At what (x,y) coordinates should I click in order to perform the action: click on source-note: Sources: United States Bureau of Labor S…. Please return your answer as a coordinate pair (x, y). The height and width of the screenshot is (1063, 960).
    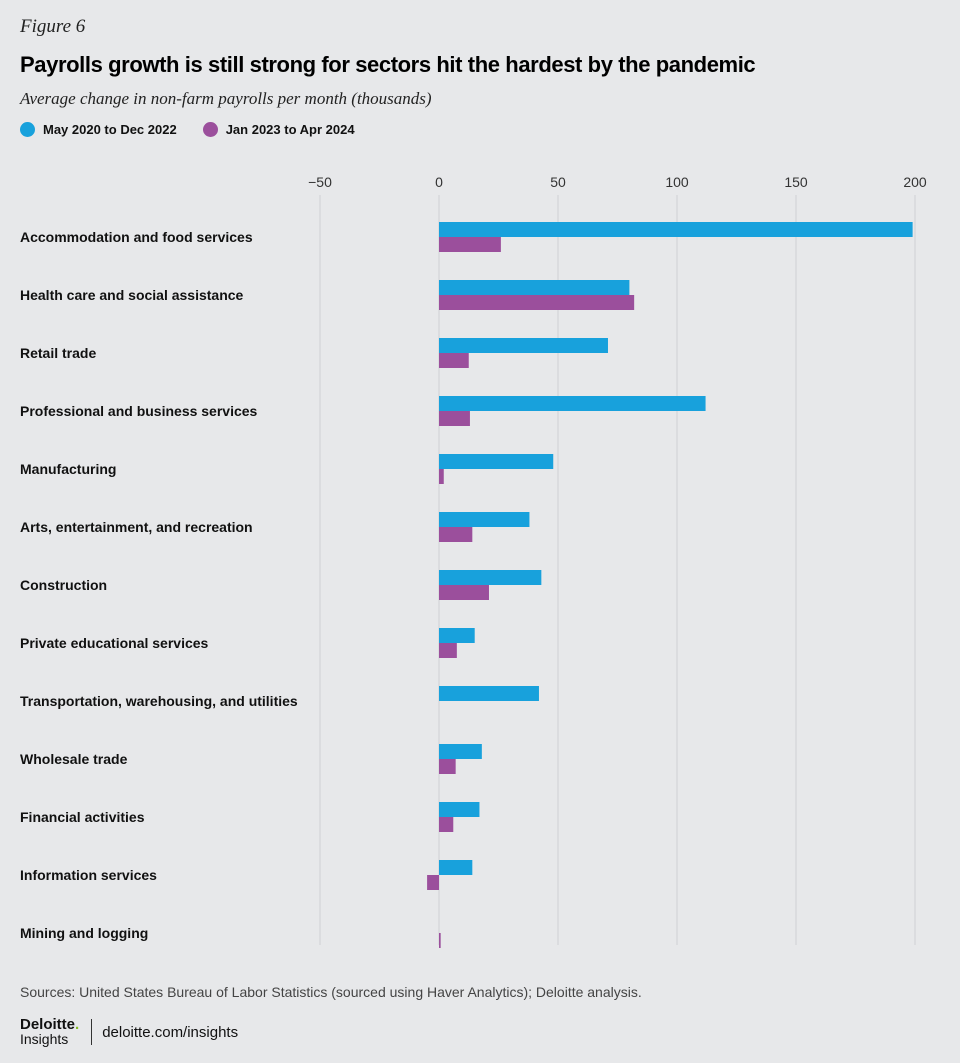
    Looking at the image, I should click on (331, 992).